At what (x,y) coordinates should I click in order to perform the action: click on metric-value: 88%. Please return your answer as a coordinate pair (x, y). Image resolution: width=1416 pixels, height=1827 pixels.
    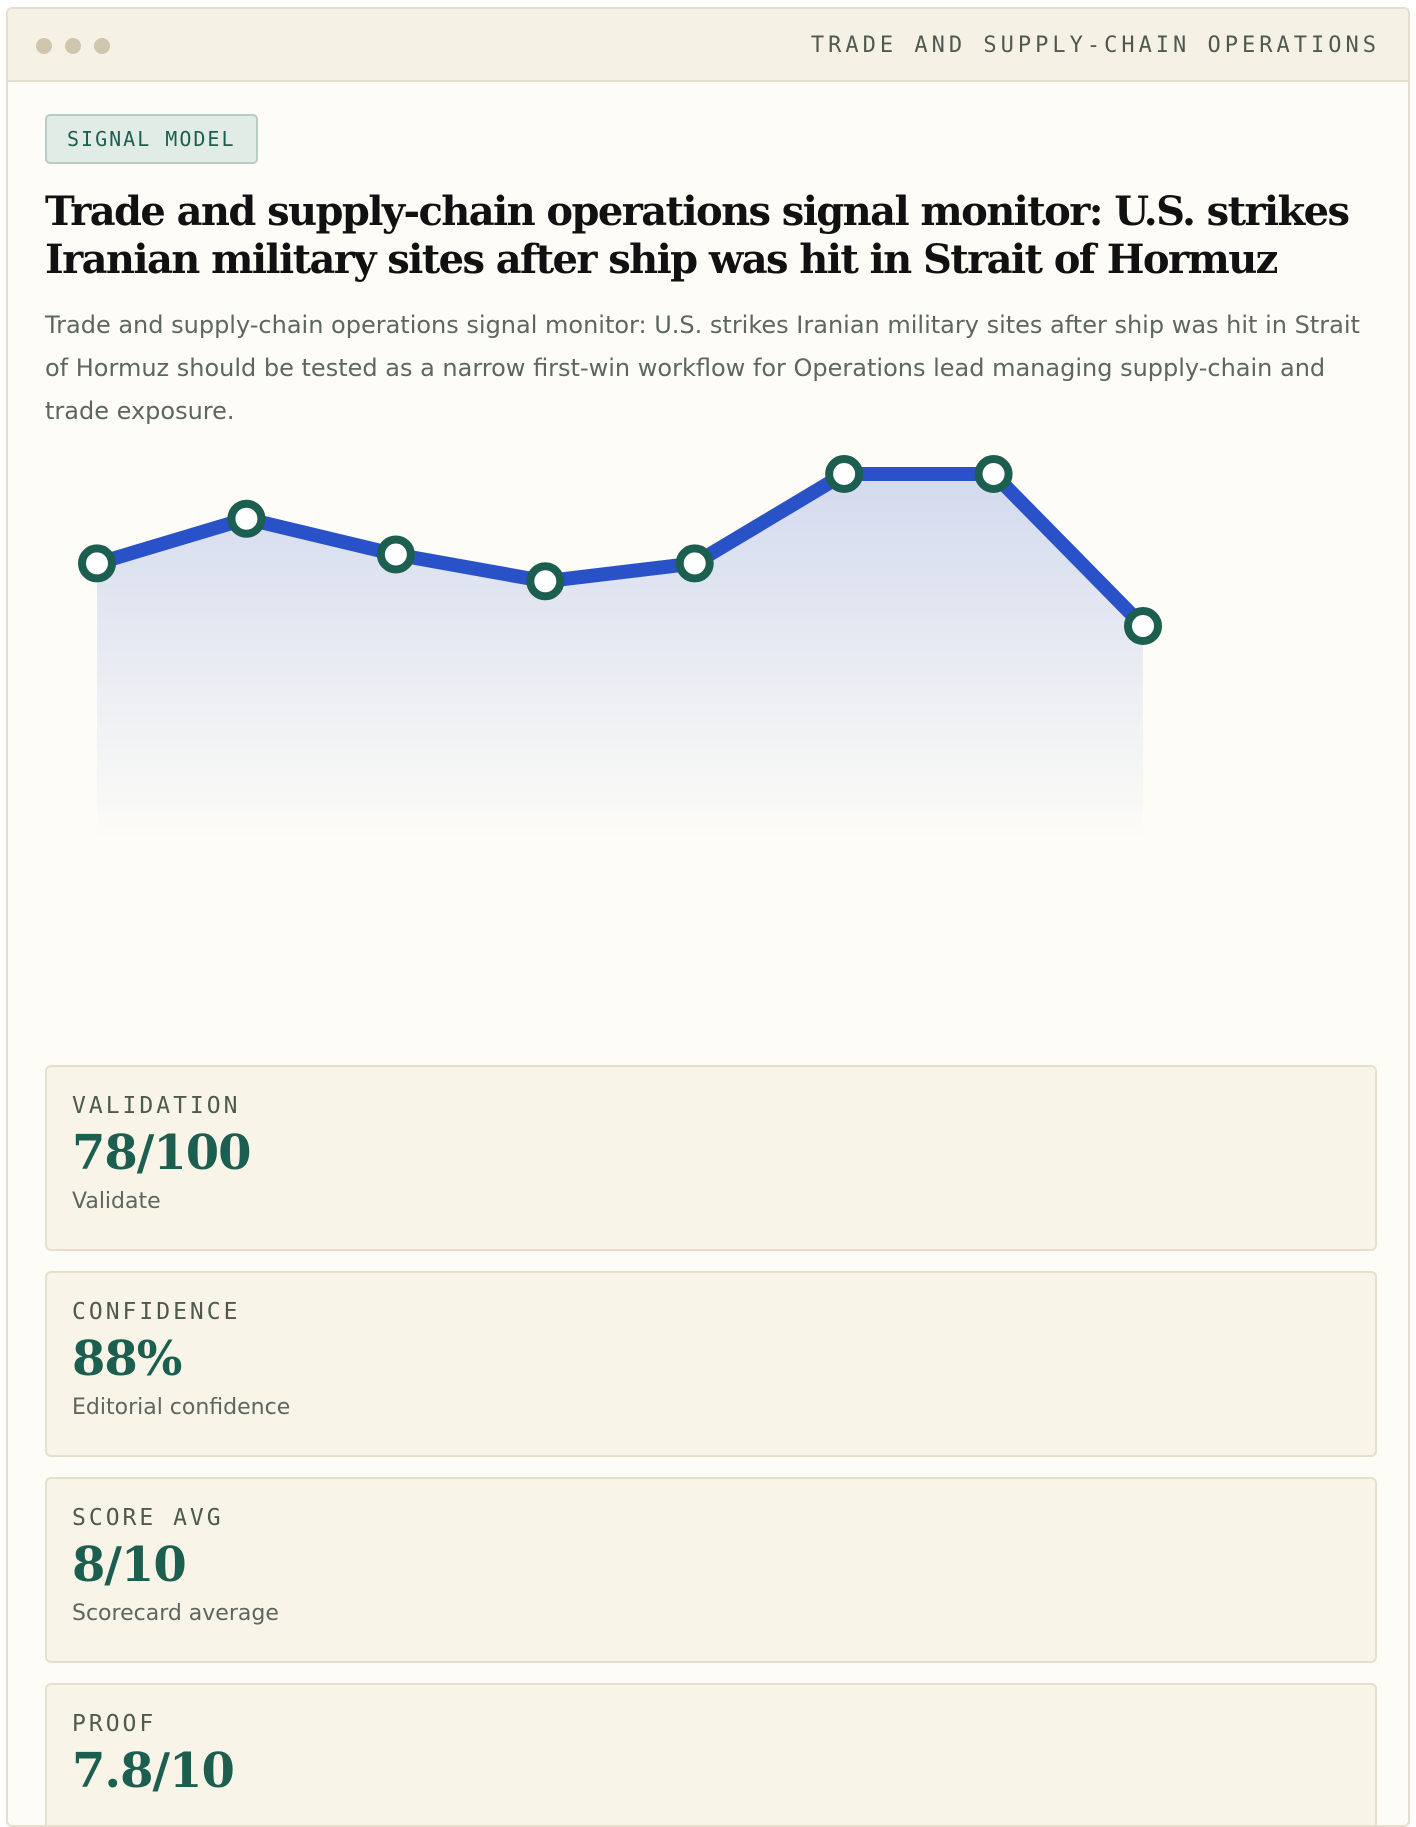
    Looking at the image, I should click on (127, 1359).